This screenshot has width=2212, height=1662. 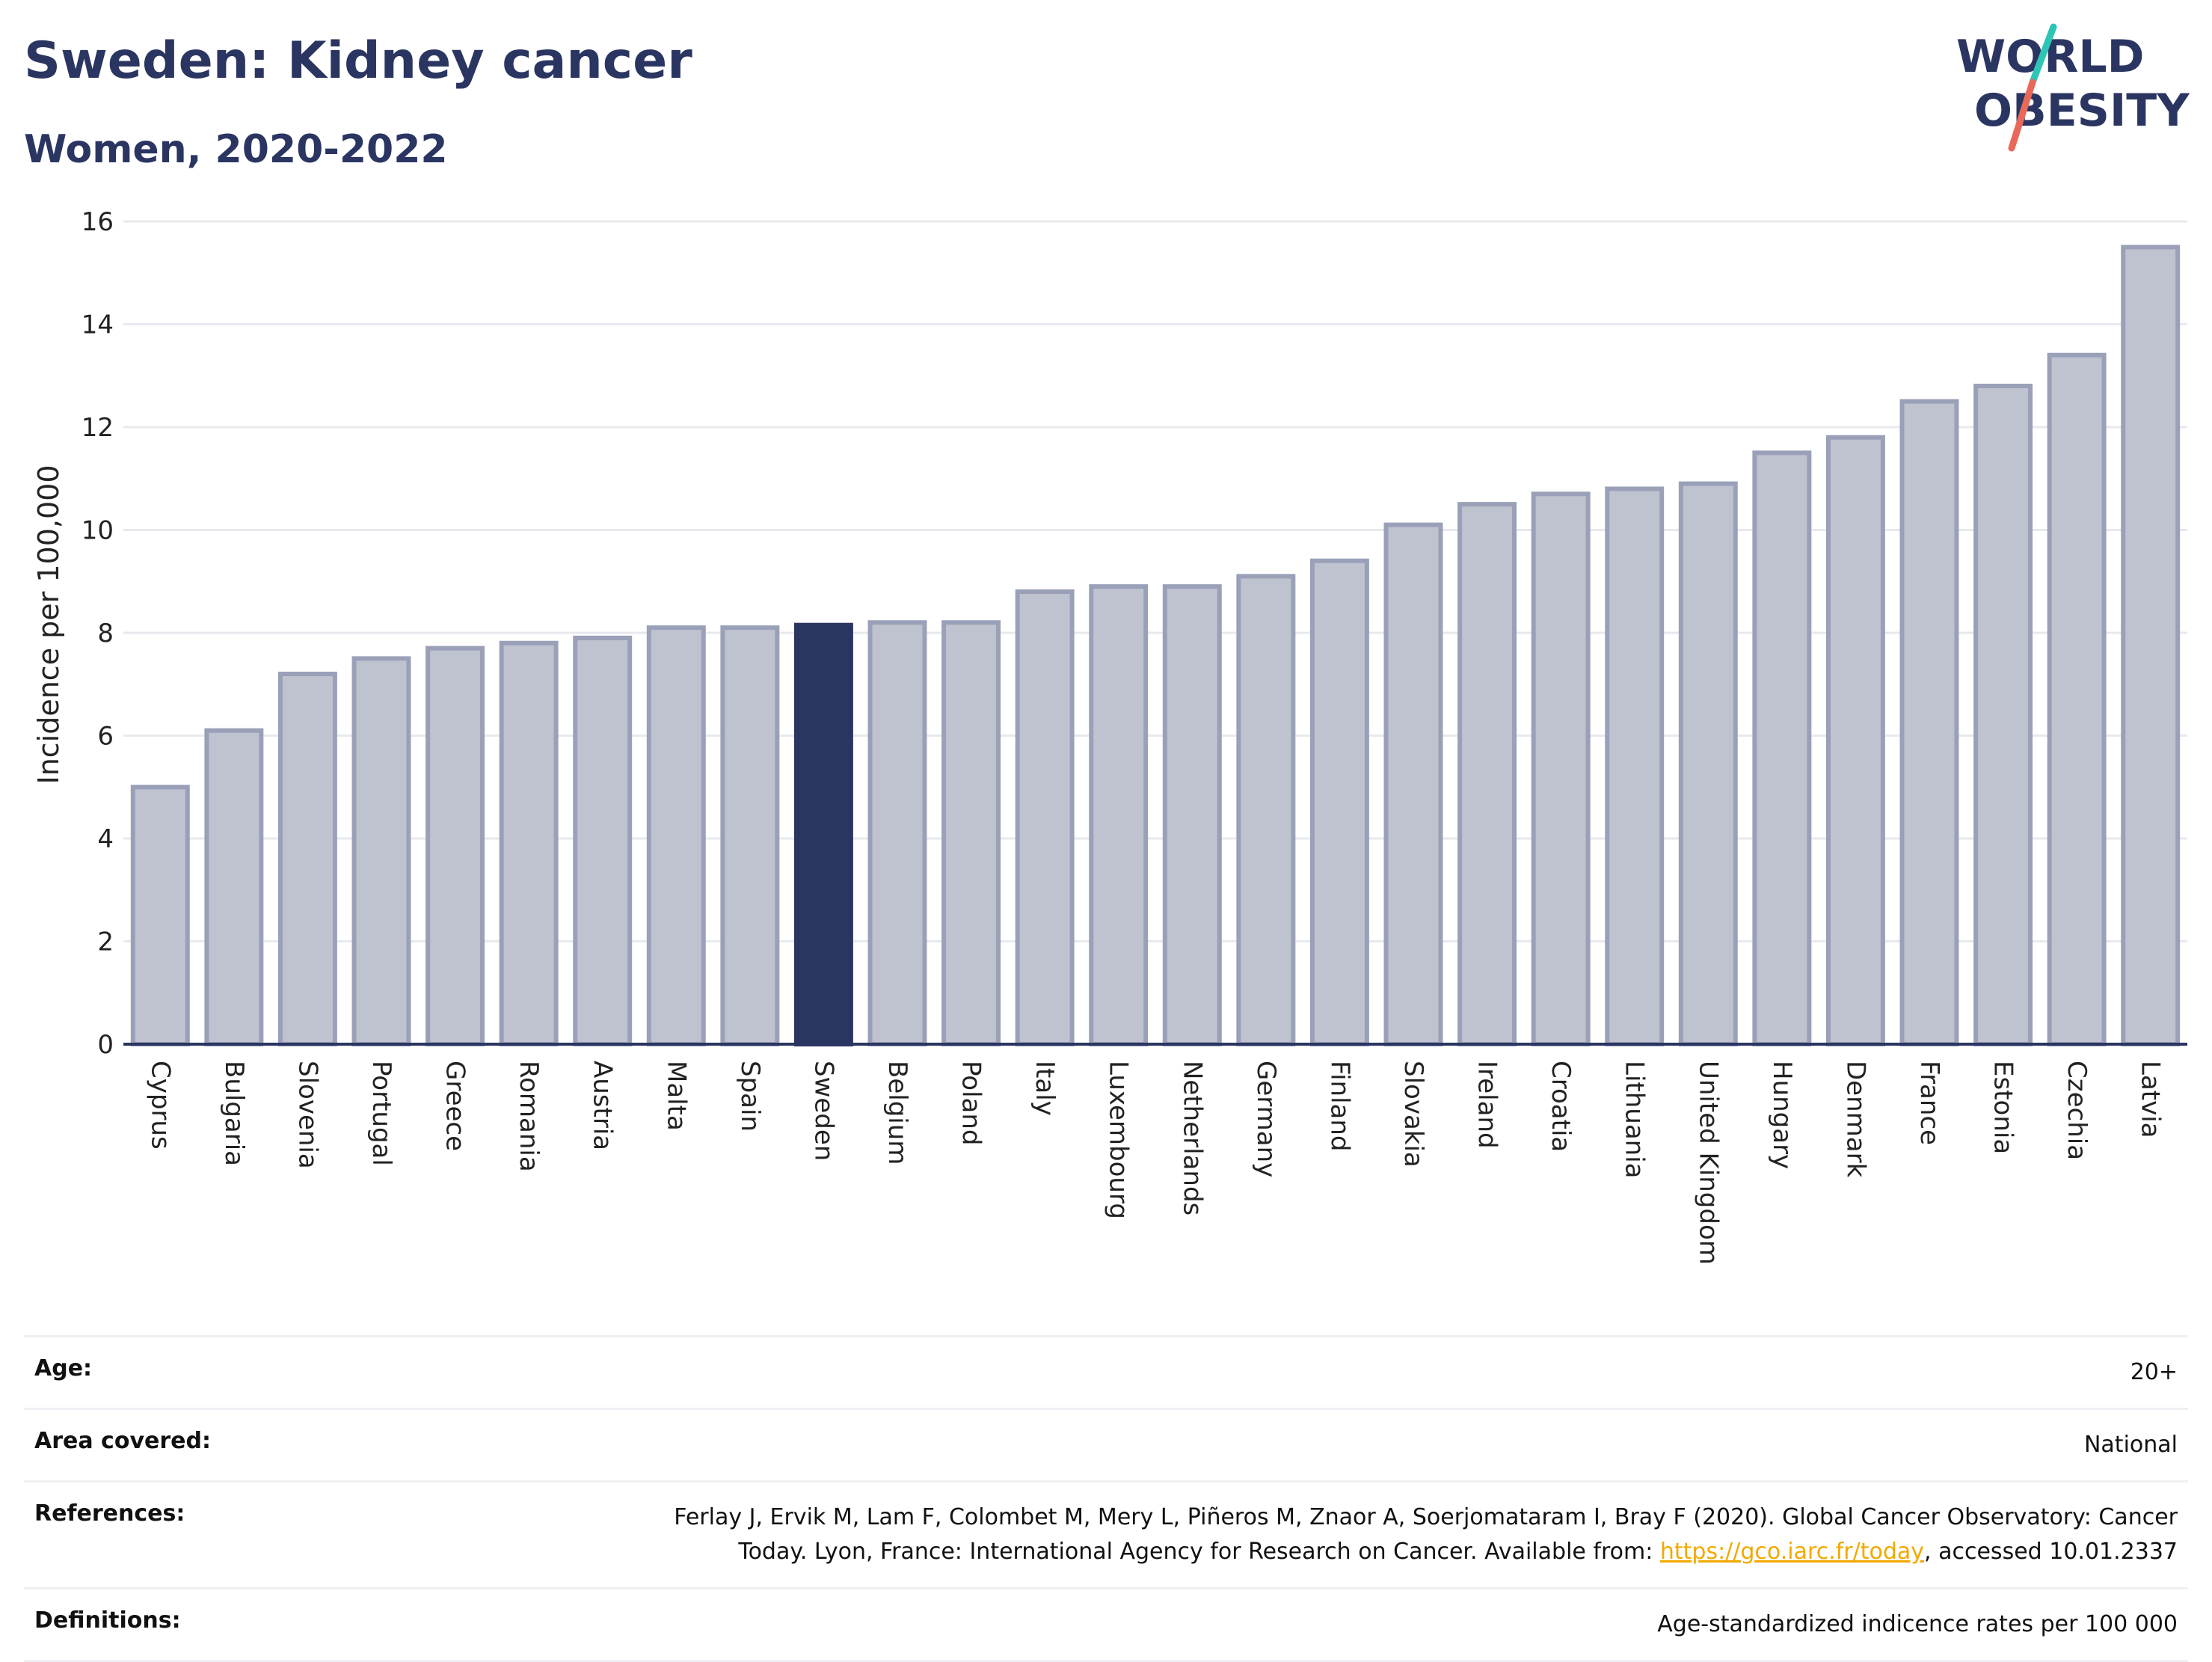 What do you see at coordinates (122, 1441) in the screenshot?
I see `area-label: Area covered:` at bounding box center [122, 1441].